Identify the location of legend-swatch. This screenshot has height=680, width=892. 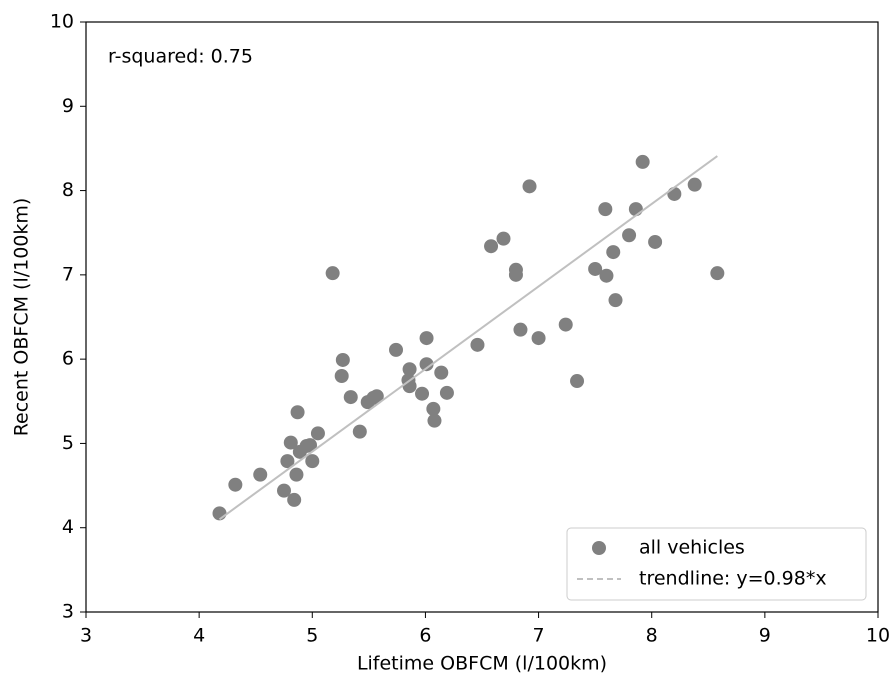
(599, 548).